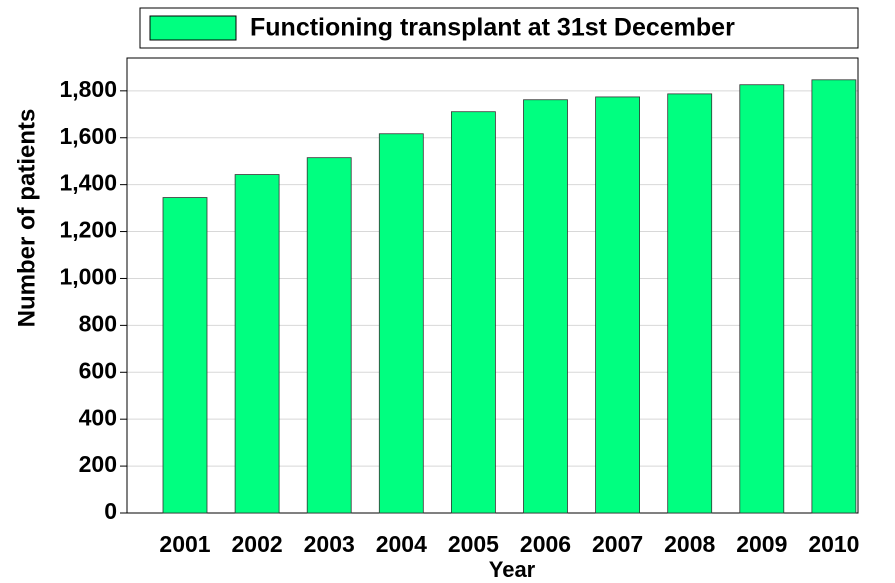 This screenshot has width=895, height=583. What do you see at coordinates (26, 218) in the screenshot?
I see `y-axis-label: Number of patients` at bounding box center [26, 218].